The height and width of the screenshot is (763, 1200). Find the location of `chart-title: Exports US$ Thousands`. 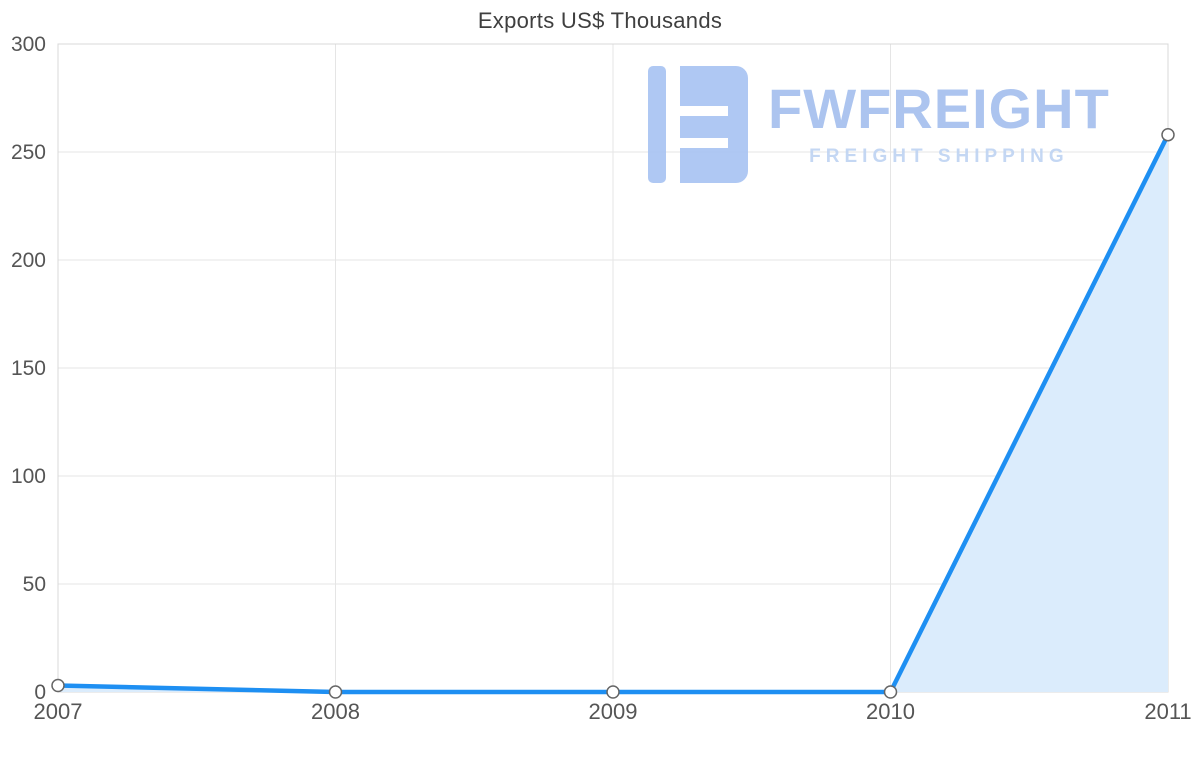

chart-title: Exports US$ Thousands is located at coordinates (600, 20).